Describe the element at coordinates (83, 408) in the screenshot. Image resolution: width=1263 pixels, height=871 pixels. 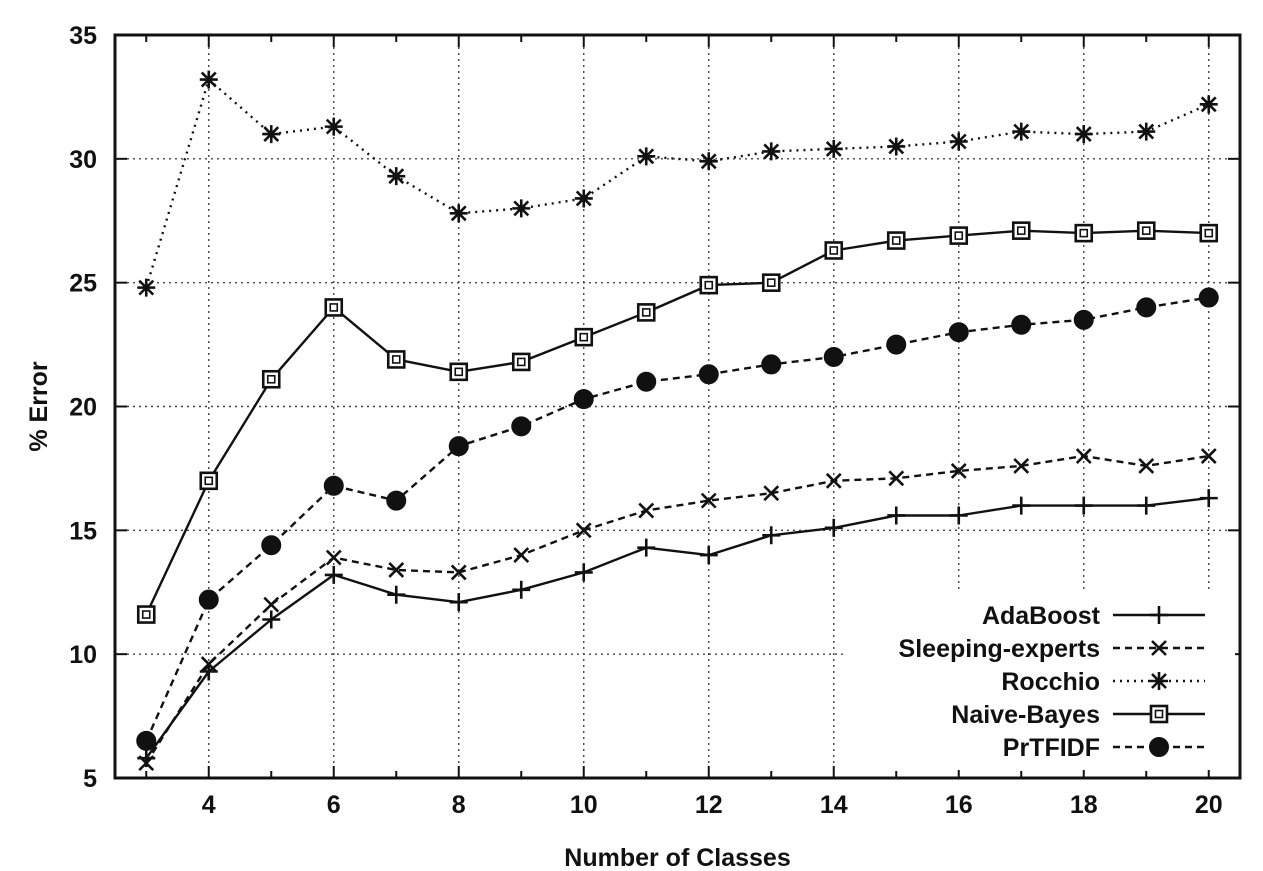
I see `y-tick-label: 20` at that location.